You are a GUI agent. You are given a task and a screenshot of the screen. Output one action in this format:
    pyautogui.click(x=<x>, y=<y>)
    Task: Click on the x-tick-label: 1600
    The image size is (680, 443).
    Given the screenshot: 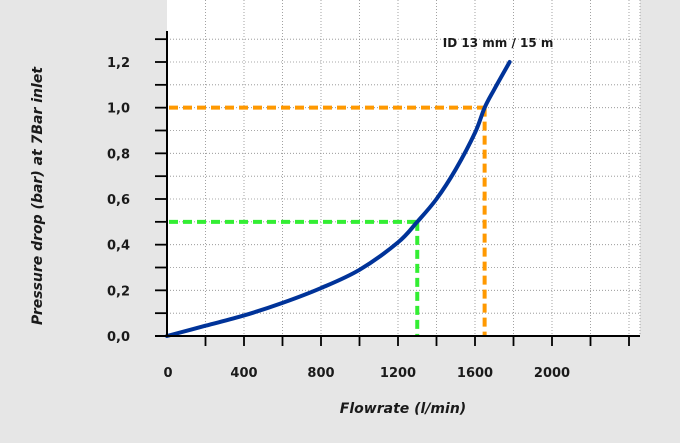 What is the action you would take?
    pyautogui.click(x=475, y=373)
    